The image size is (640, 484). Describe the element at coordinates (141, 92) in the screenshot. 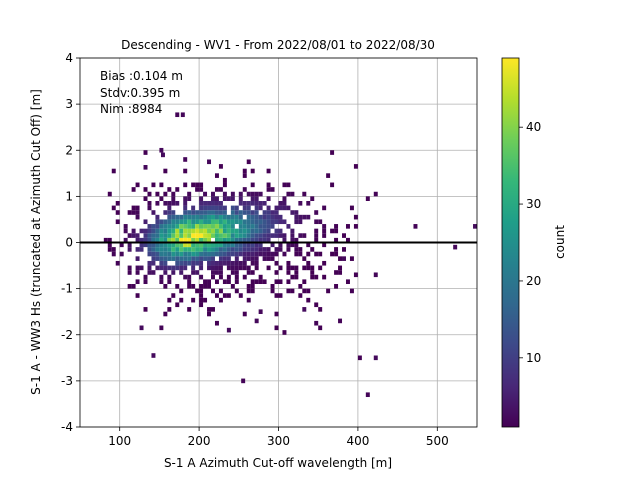

I see `stats-annotation: Bias :0.104 m Stdv:0.395 m Nim :8984` at that location.